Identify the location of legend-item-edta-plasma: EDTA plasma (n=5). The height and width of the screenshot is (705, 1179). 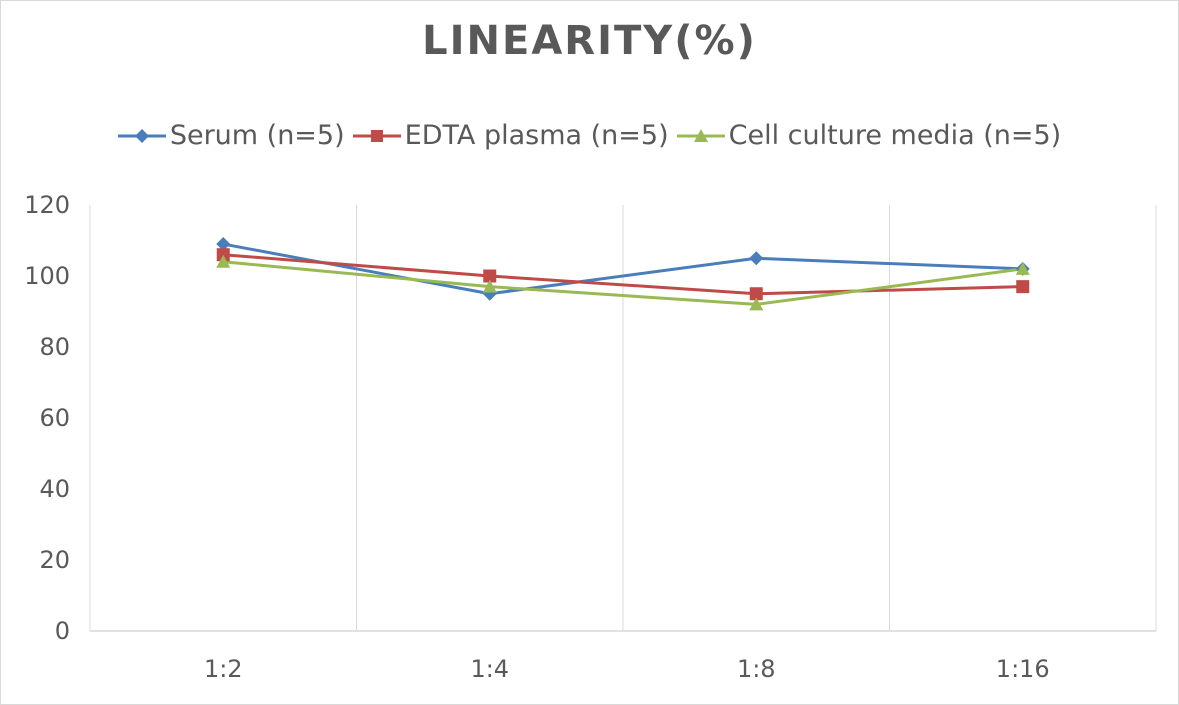
(510, 135).